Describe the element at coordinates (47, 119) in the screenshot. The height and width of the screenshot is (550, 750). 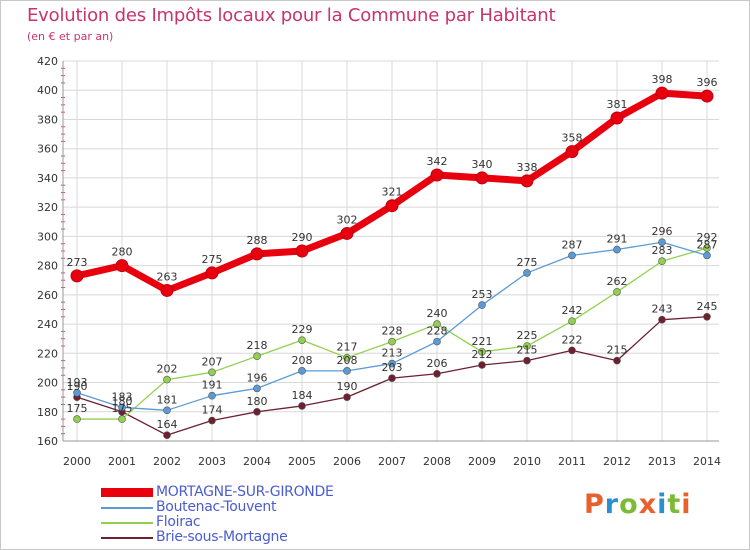
I see `y-tick-label: 380` at that location.